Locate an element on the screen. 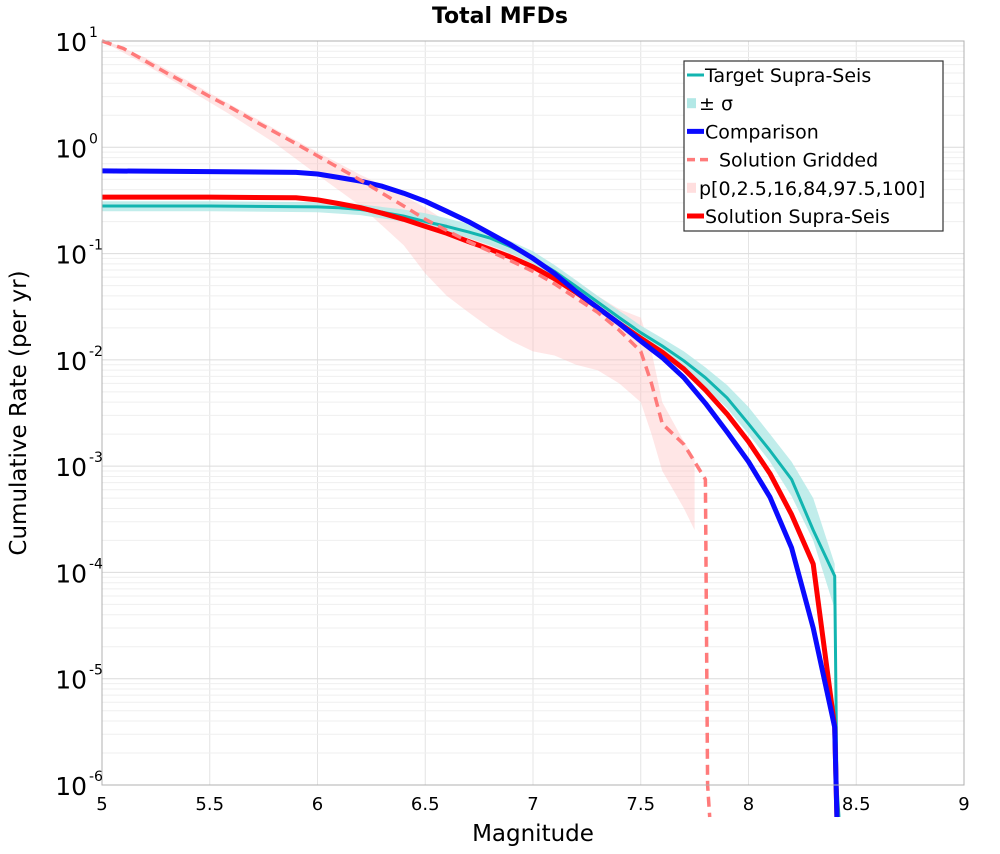  legend-label: Solution Gridded is located at coordinates (798, 161).